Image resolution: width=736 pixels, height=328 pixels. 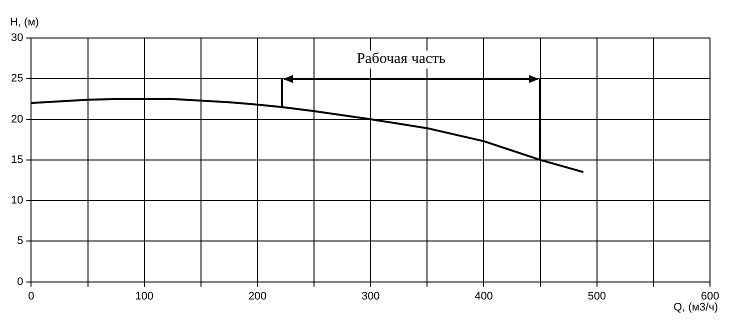 What do you see at coordinates (17, 119) in the screenshot?
I see `y-tick-label: 20` at bounding box center [17, 119].